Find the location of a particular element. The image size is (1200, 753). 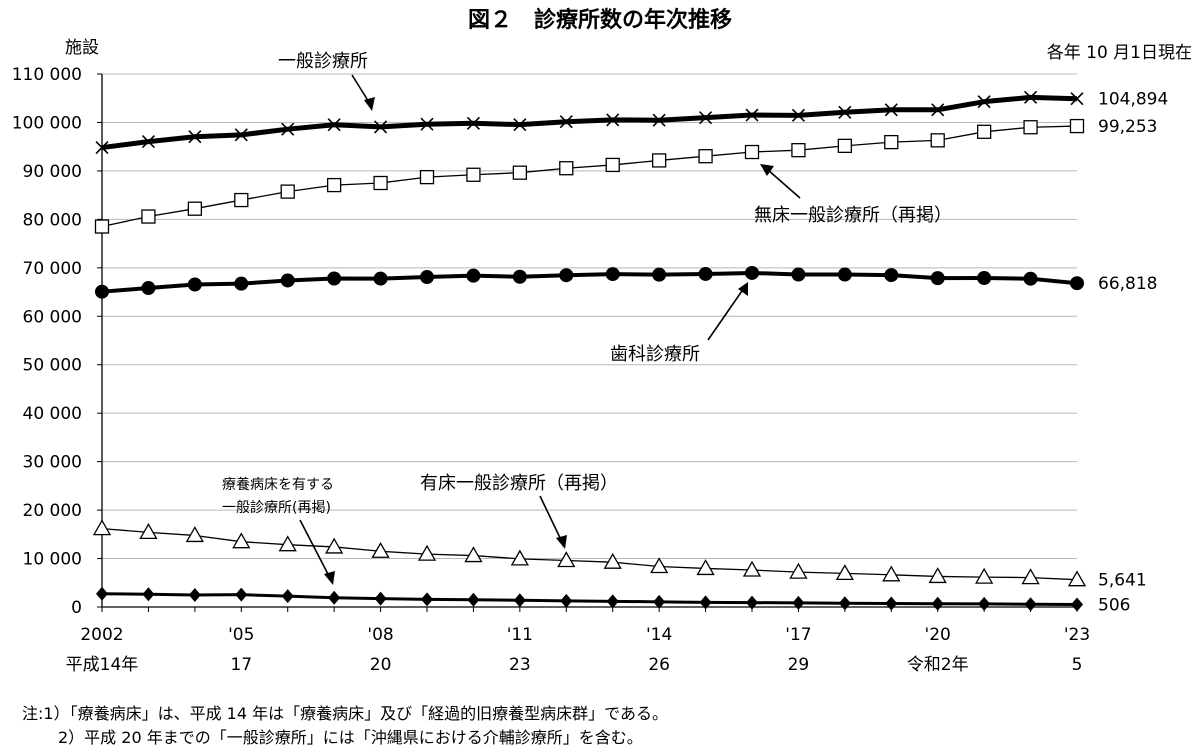

x-tick-label-era: 5 is located at coordinates (1077, 665).